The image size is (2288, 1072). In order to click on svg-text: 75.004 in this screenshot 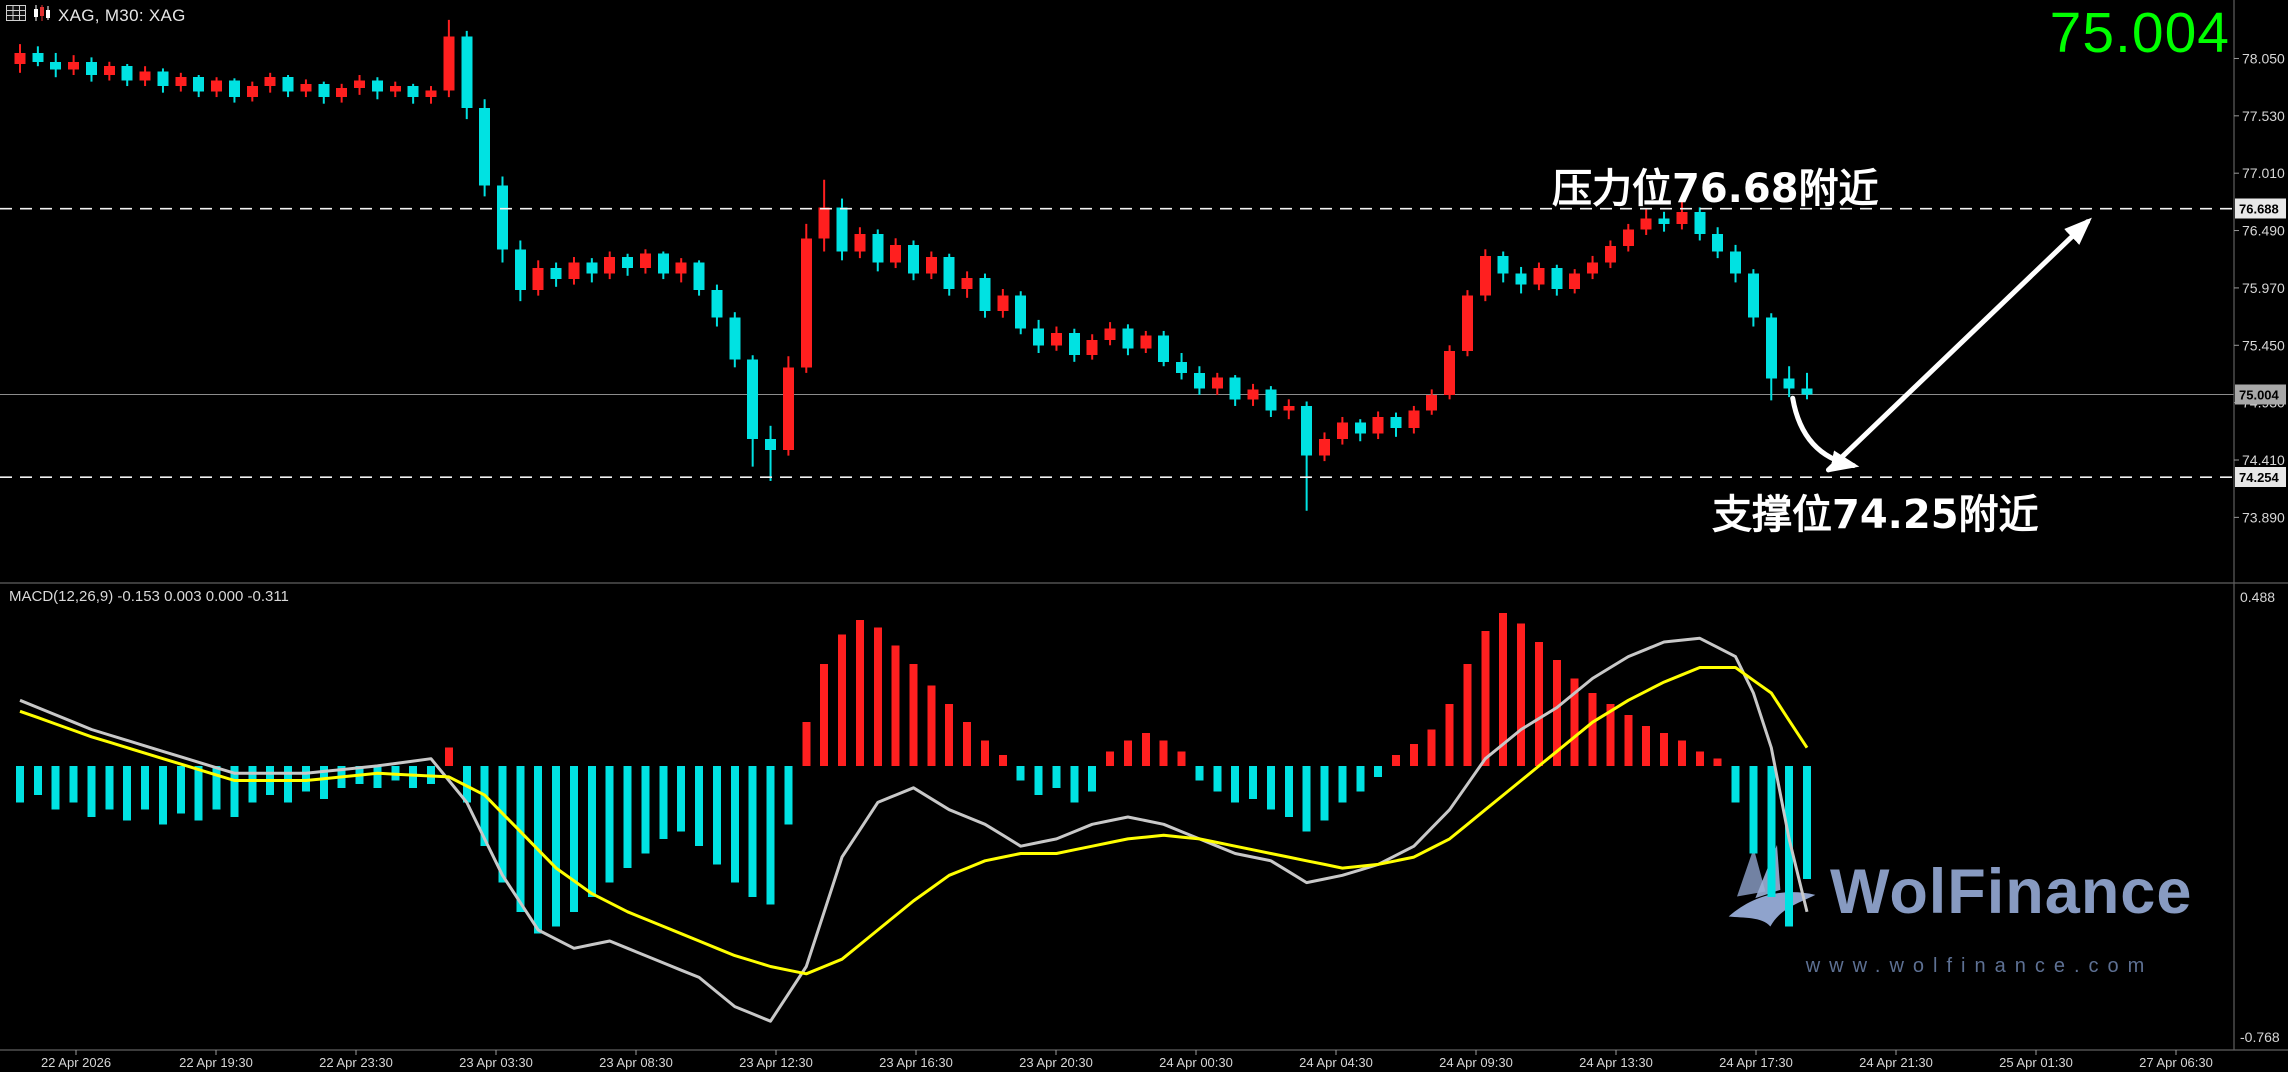, I will do `click(2259, 394)`.